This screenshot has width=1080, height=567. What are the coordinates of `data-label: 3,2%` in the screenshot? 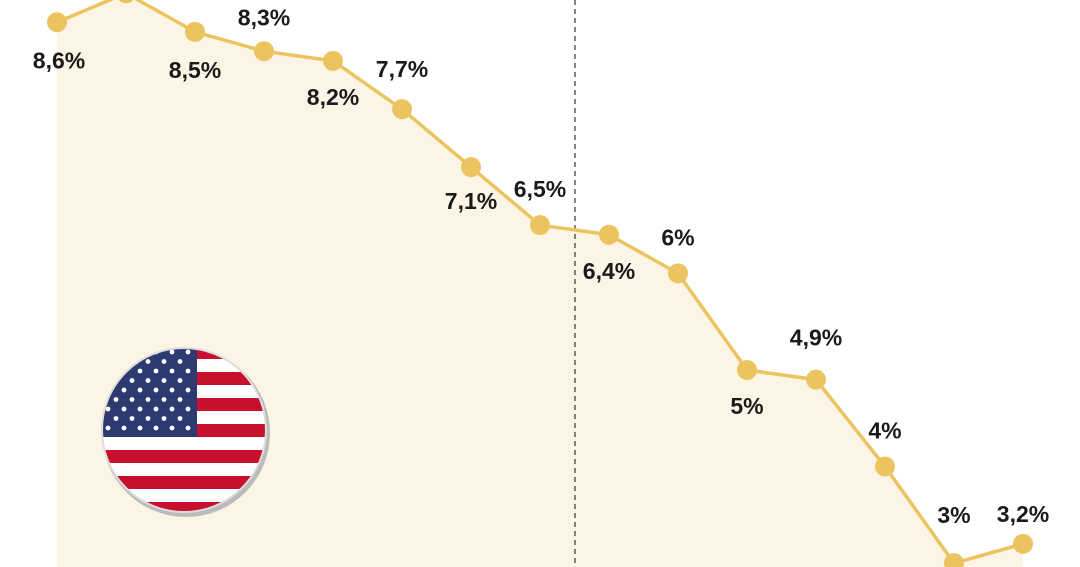 It's located at (1023, 514).